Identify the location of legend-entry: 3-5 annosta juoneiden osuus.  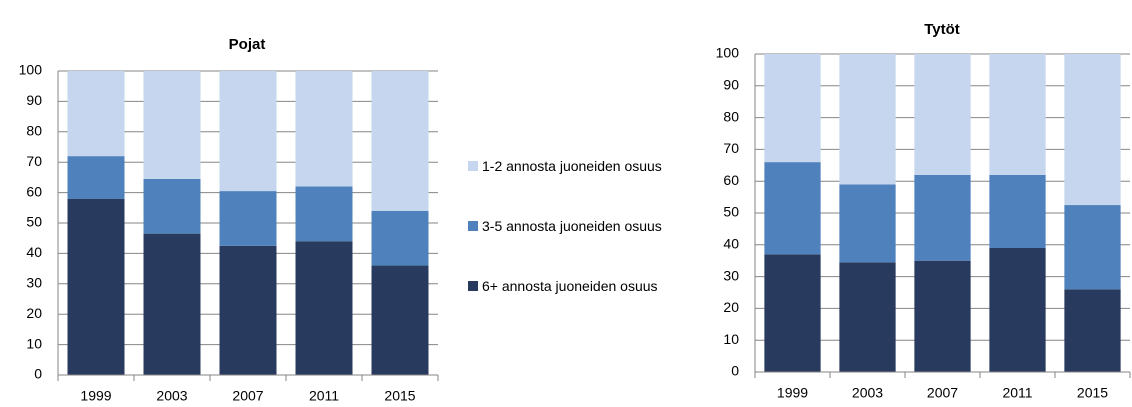
(570, 226).